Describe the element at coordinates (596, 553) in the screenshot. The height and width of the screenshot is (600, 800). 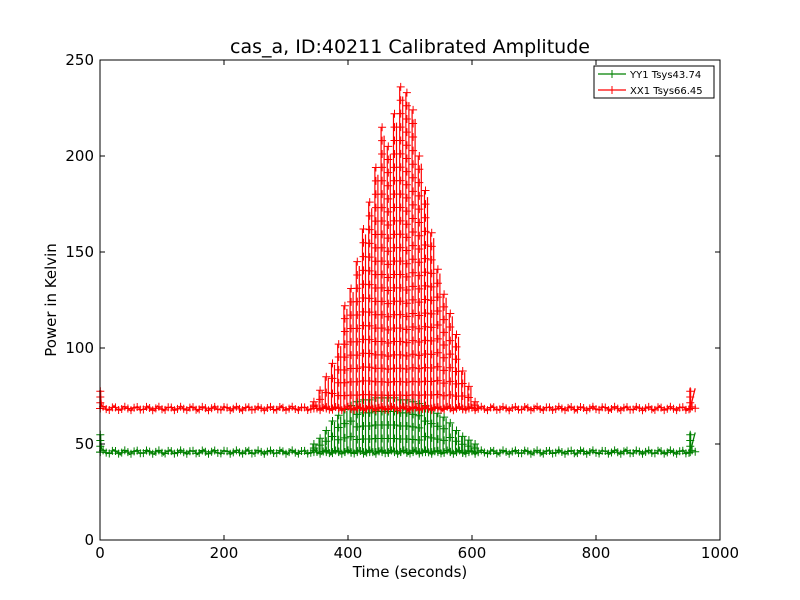
I see `x-tick-label: 800` at that location.